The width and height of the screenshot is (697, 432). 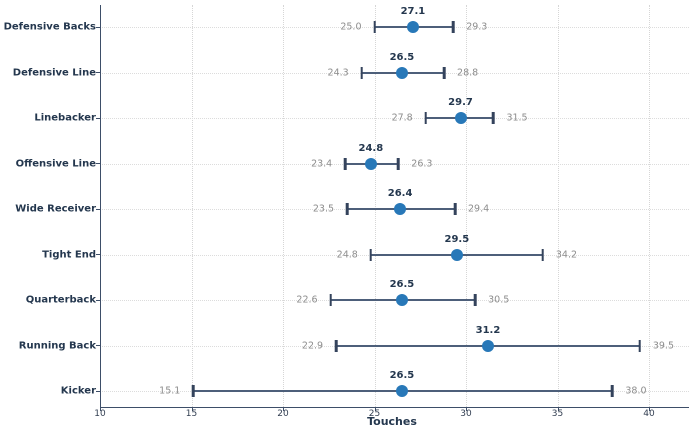 I want to click on value-label-low: 15.1, so click(x=170, y=391).